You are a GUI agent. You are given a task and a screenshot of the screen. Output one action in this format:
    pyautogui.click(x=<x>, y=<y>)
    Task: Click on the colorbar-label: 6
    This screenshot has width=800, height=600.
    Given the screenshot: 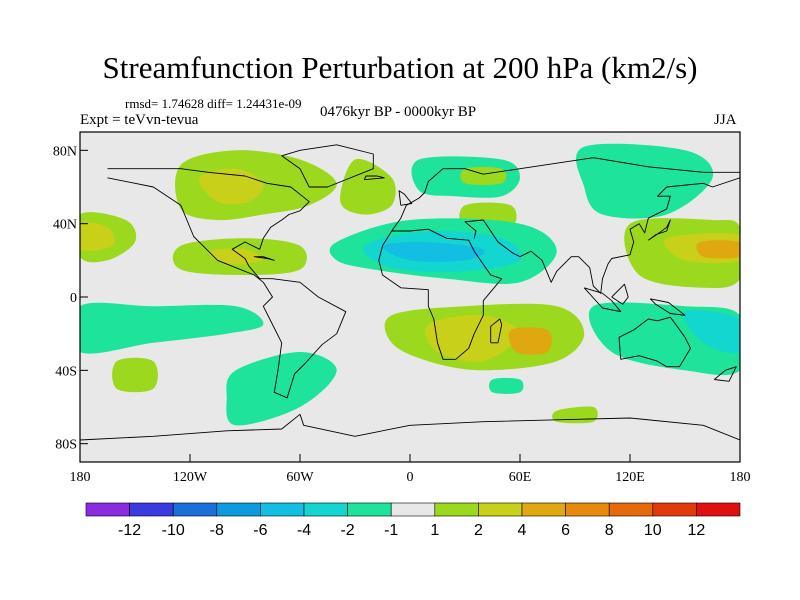 What is the action you would take?
    pyautogui.click(x=565, y=530)
    